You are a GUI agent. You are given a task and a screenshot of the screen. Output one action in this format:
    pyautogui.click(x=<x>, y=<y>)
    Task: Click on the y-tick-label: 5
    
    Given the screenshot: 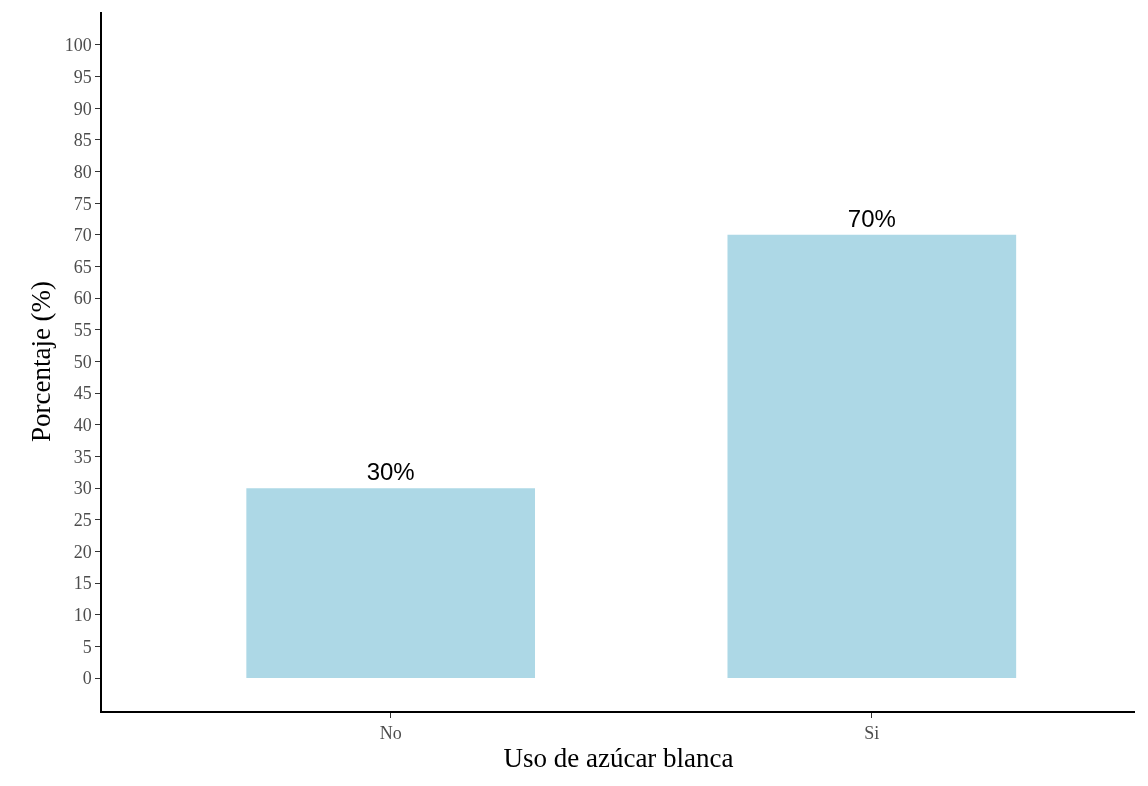 What is the action you would take?
    pyautogui.click(x=87, y=646)
    